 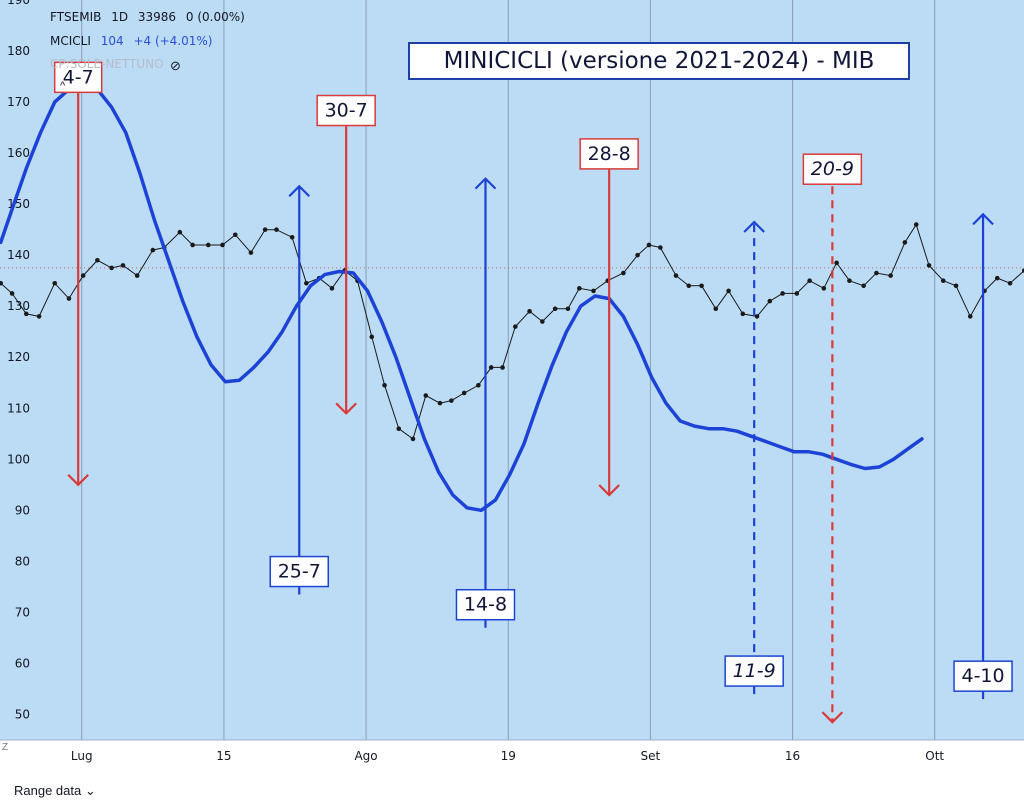 What do you see at coordinates (112, 41) in the screenshot?
I see `indicator-value: 104` at bounding box center [112, 41].